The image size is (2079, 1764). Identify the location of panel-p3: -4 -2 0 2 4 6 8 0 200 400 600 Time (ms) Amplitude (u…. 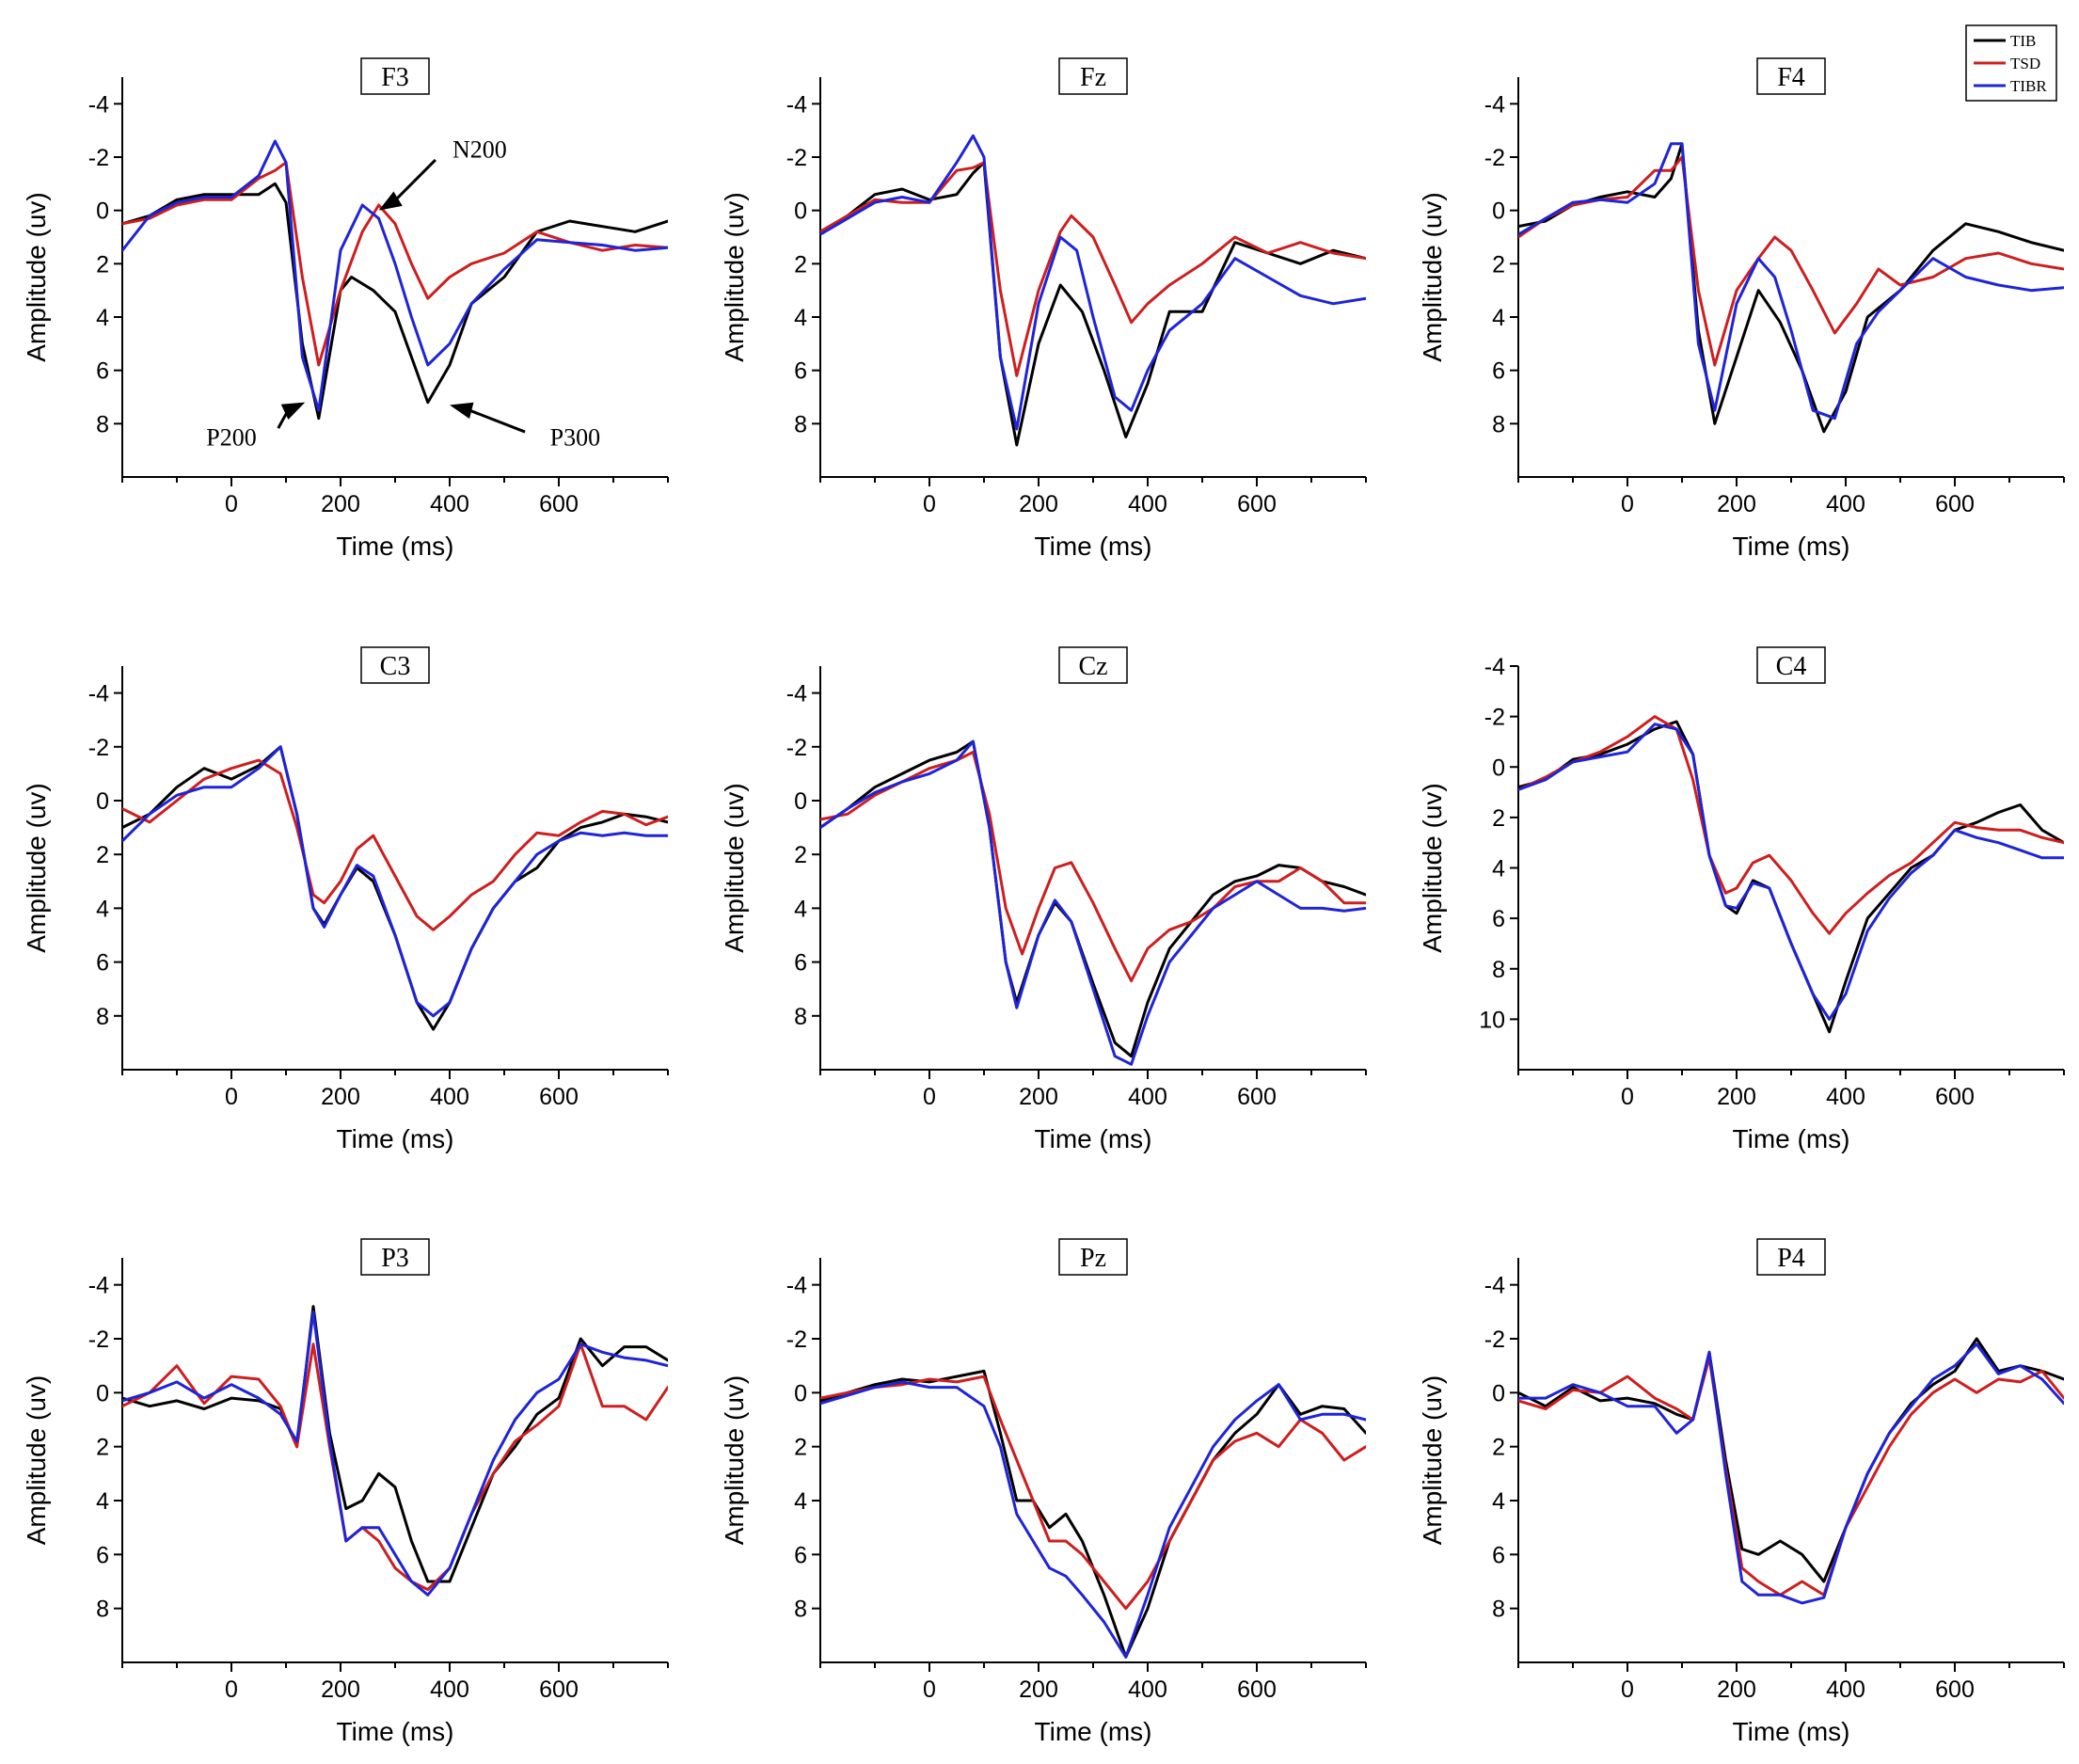
(345, 1492).